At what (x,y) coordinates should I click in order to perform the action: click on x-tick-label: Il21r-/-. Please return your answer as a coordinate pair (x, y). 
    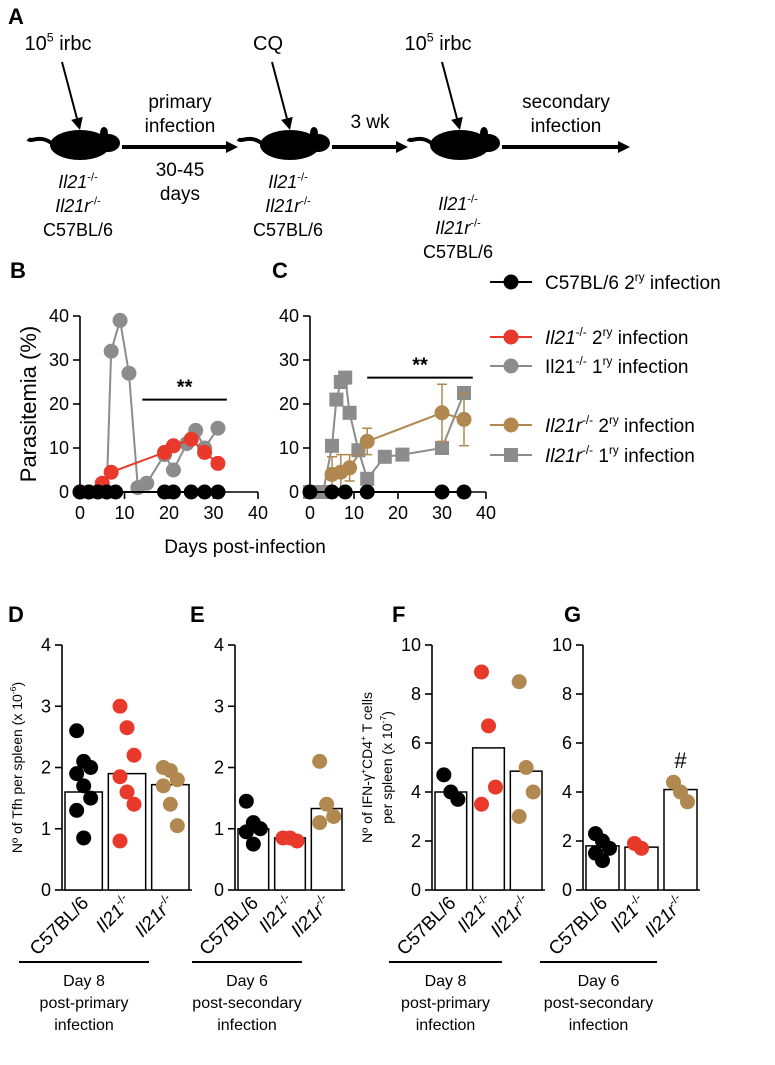
    Looking at the image, I should click on (665, 916).